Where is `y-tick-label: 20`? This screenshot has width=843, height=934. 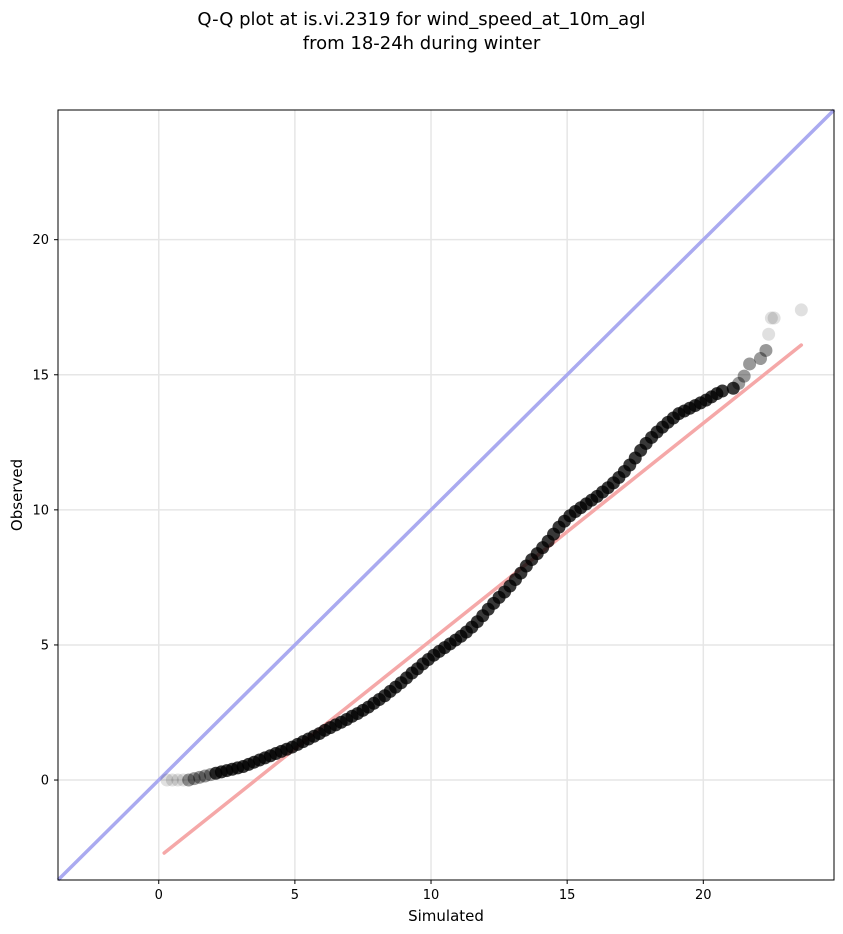 y-tick-label: 20 is located at coordinates (40, 240).